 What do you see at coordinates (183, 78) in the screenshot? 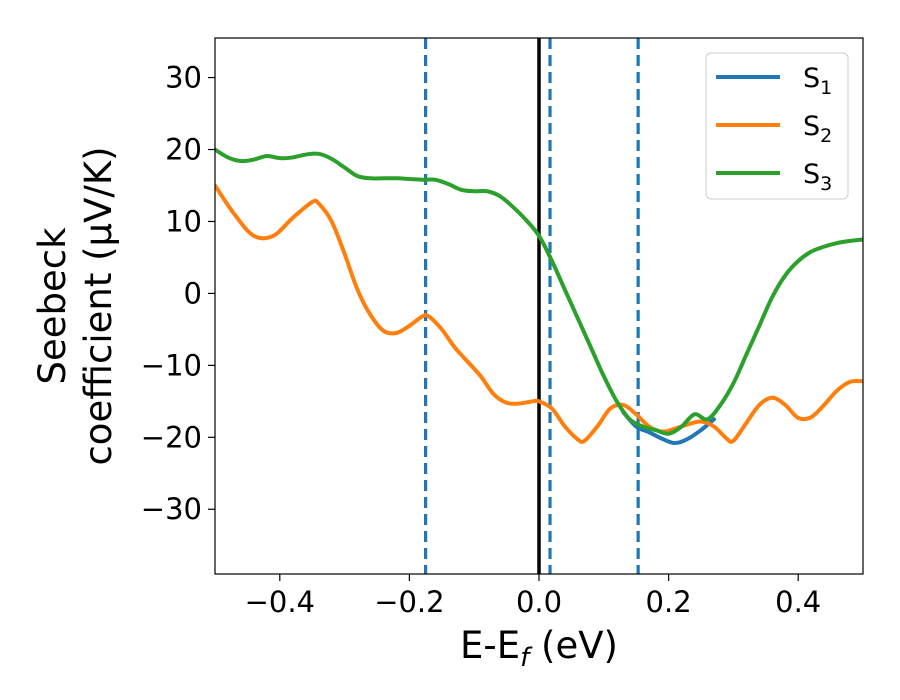
I see `y-tick-label: 30` at bounding box center [183, 78].